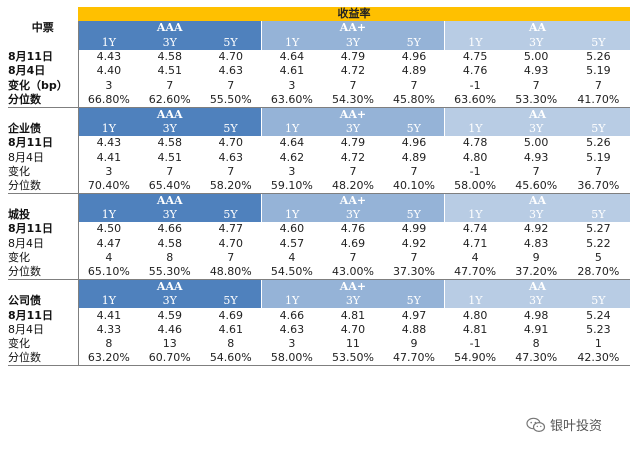 Image resolution: width=637 pixels, height=454 pixels. Describe the element at coordinates (169, 143) in the screenshot. I see `table-cell: 4.58` at that location.